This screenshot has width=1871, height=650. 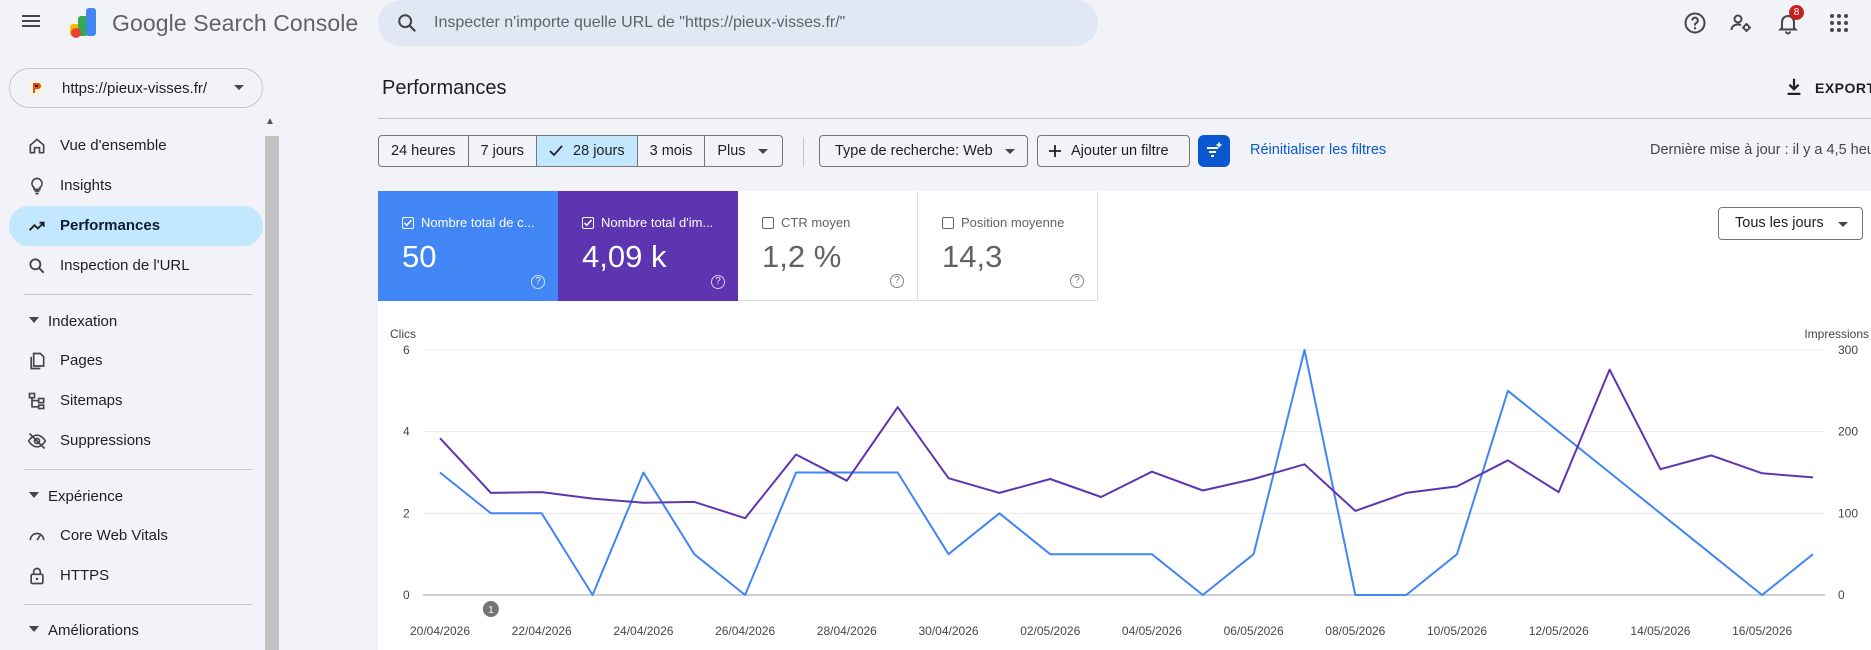 I want to click on sidebar-item-overview: Vue d'ensemble, so click(x=136, y=146).